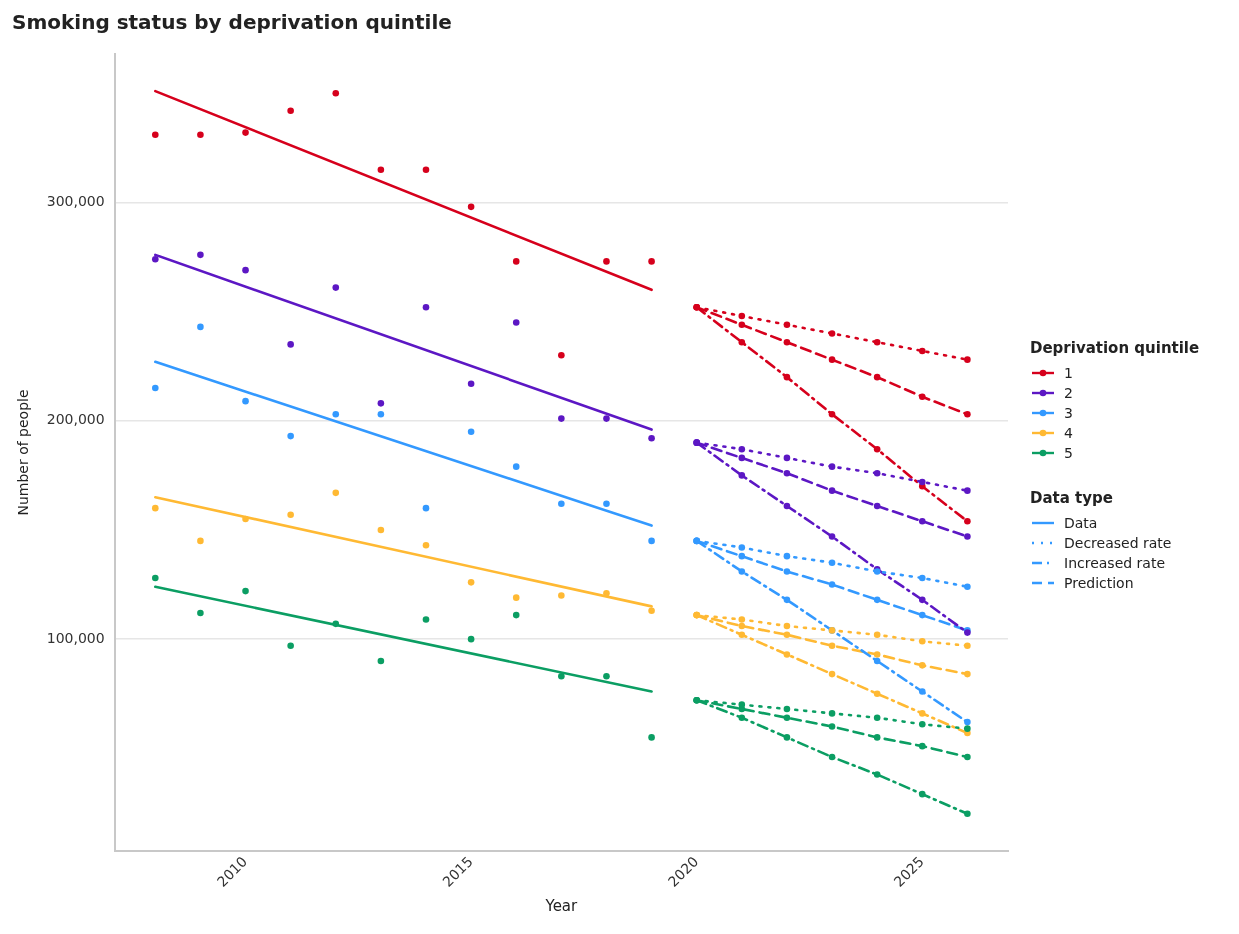  I want to click on legend-label: 3, so click(1068, 413).